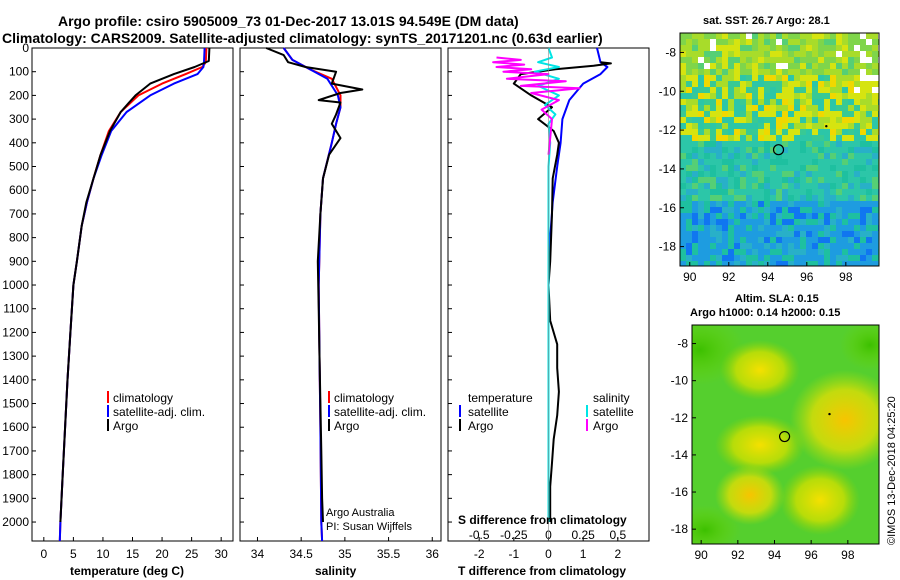 The height and width of the screenshot is (580, 900). I want to click on sla-track-point, so click(829, 414).